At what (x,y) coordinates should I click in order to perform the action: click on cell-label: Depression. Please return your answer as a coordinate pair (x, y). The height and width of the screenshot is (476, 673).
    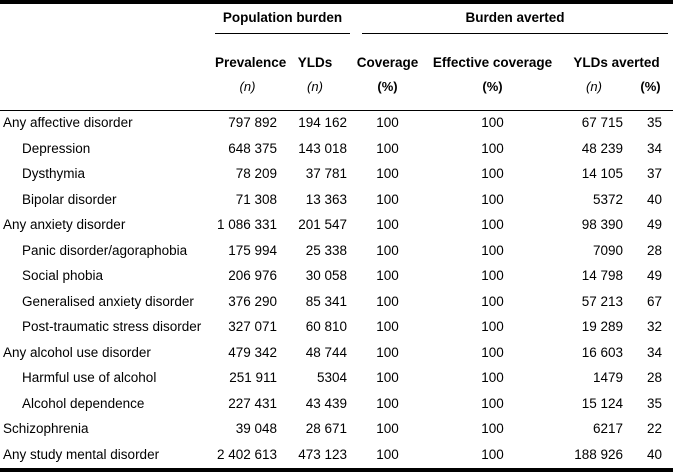
    Looking at the image, I should click on (56, 148).